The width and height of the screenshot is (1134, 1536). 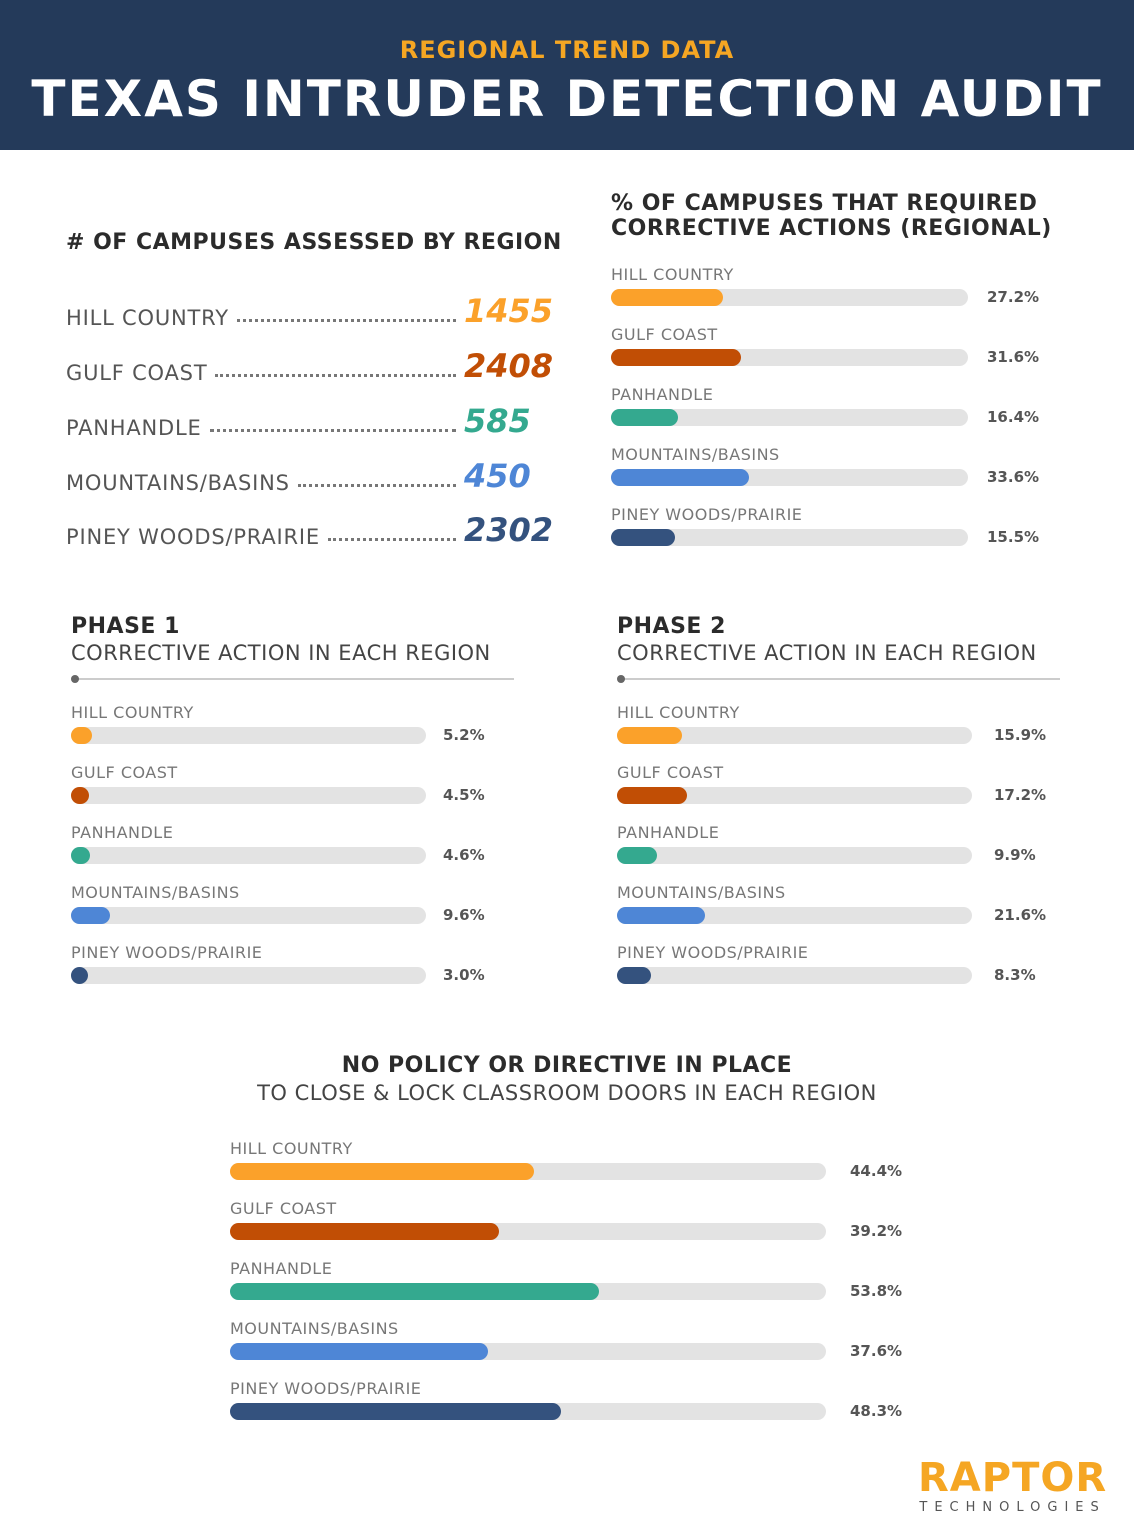 What do you see at coordinates (1015, 975) in the screenshot?
I see `bar-value-label: 8.3%` at bounding box center [1015, 975].